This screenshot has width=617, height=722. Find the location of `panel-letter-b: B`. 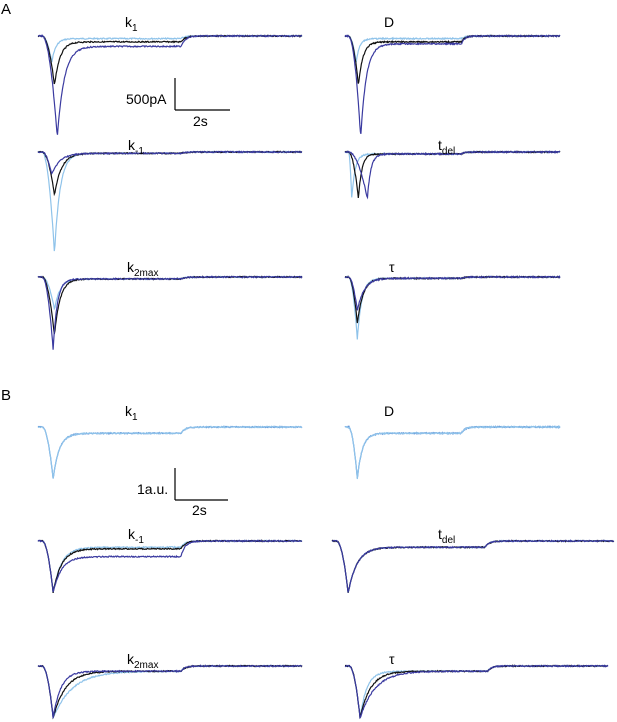

panel-letter-b: B is located at coordinates (6, 395).